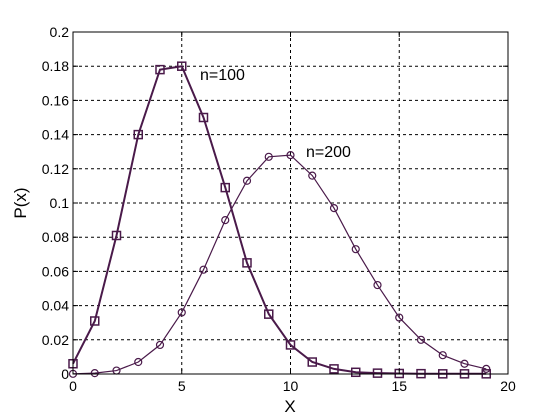 The image size is (560, 420). Describe the element at coordinates (275, 114) in the screenshot. I see `annotations: n=100 n=200` at that location.